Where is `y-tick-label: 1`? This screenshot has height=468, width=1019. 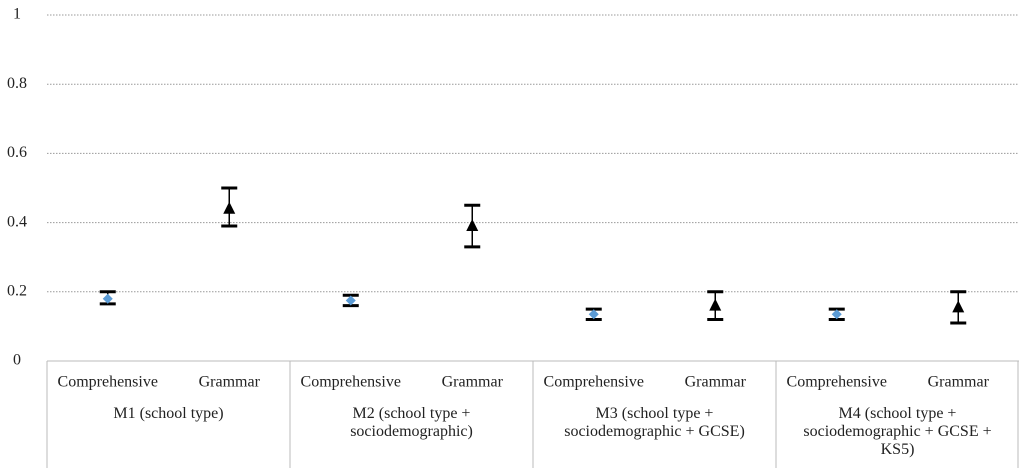
y-tick-label: 1 is located at coordinates (17, 14).